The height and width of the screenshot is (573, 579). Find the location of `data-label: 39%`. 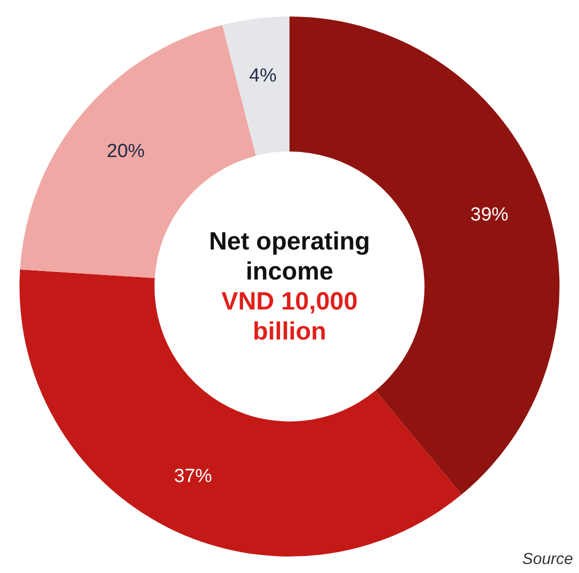

data-label: 39% is located at coordinates (489, 215).